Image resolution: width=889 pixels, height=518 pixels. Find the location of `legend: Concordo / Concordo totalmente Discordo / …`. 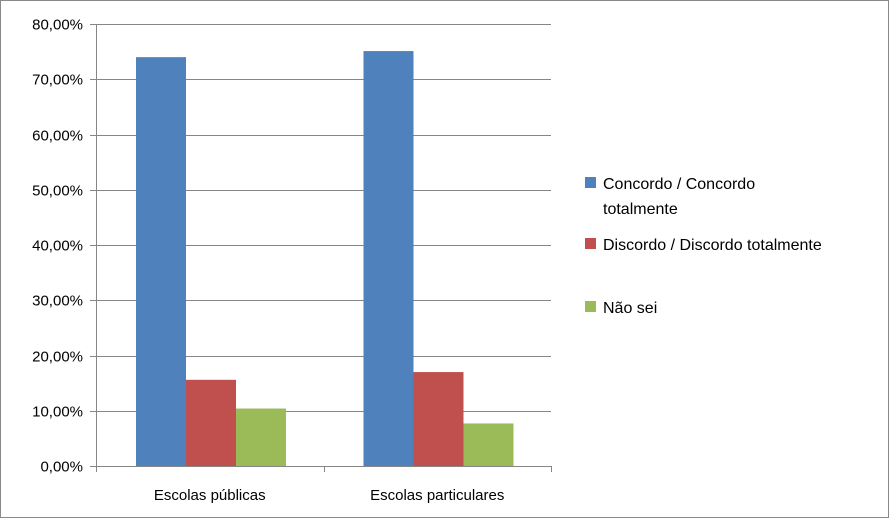

legend: Concordo / Concordo totalmente Discordo / … is located at coordinates (703, 246).